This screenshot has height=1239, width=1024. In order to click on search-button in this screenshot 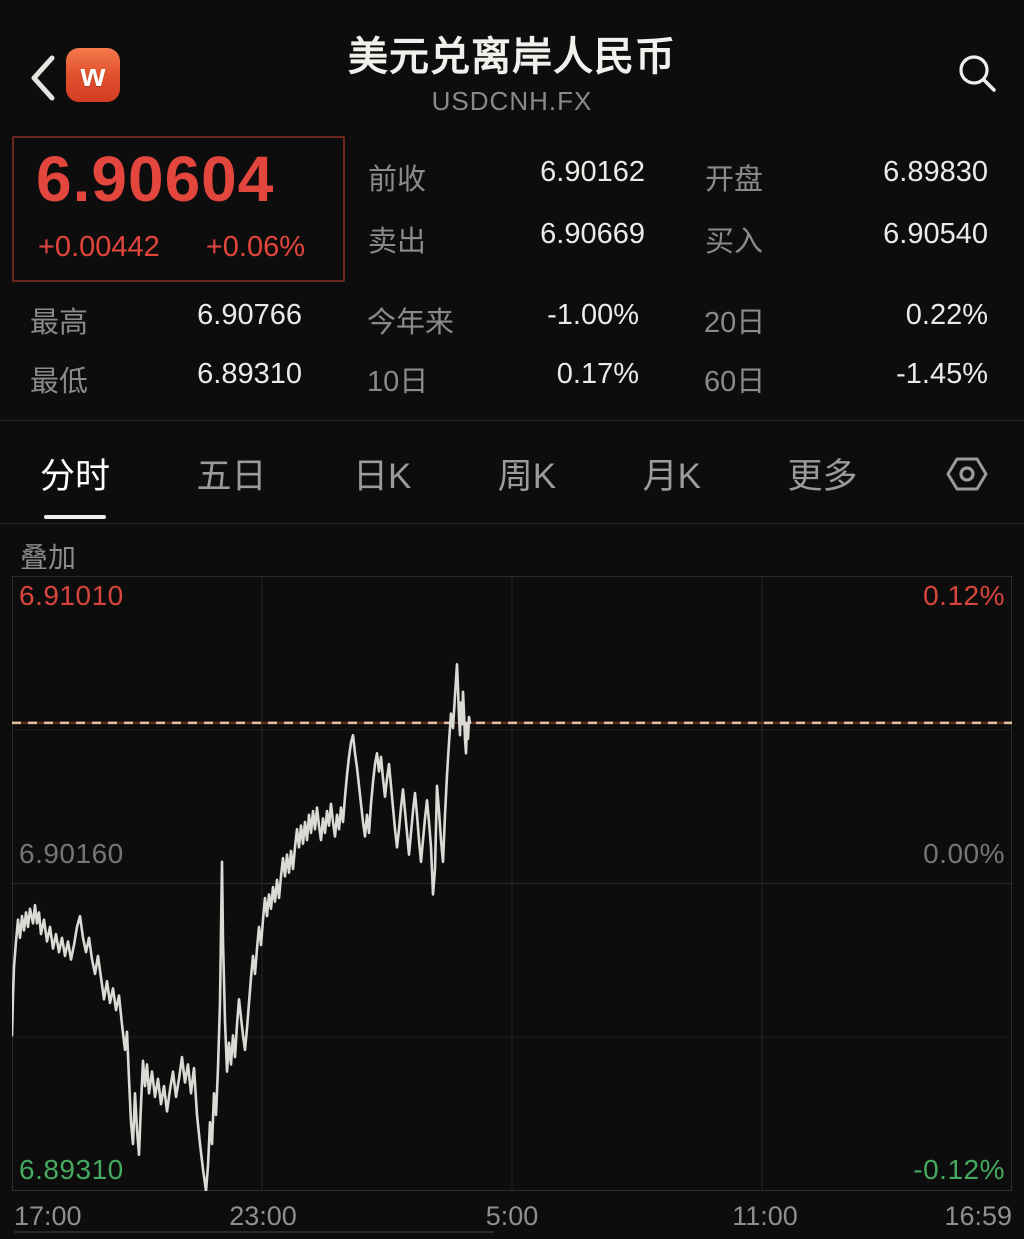, I will do `click(977, 73)`.